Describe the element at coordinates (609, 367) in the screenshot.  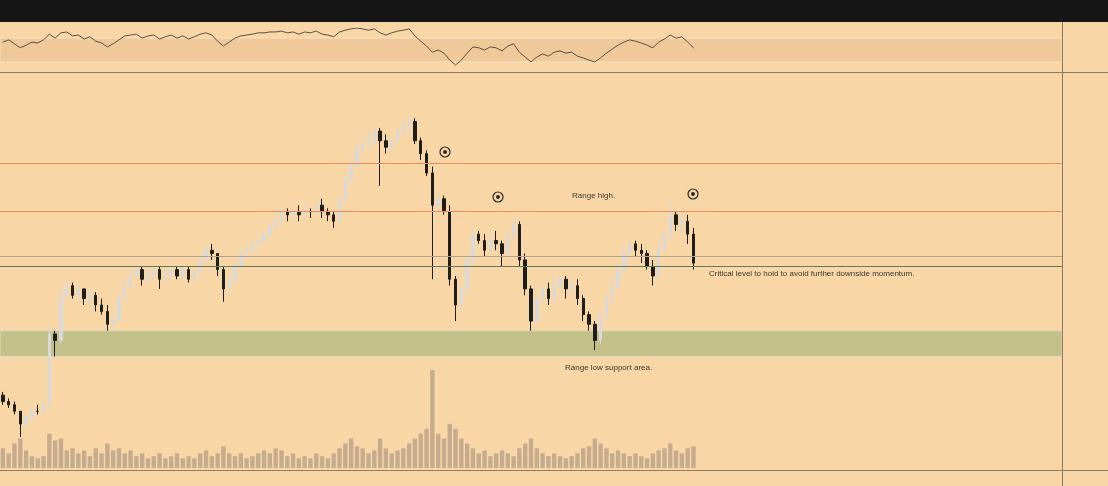
I see `annotation: Range low support area.` at that location.